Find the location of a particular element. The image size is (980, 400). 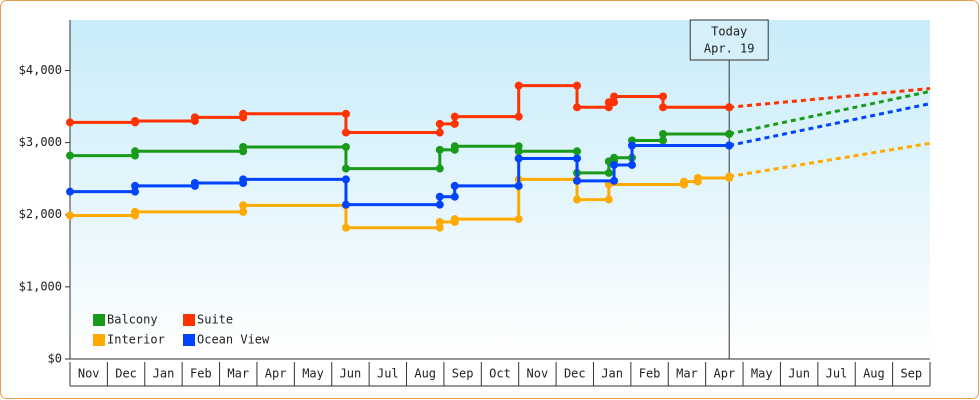

x-axis-band is located at coordinates (500, 374).